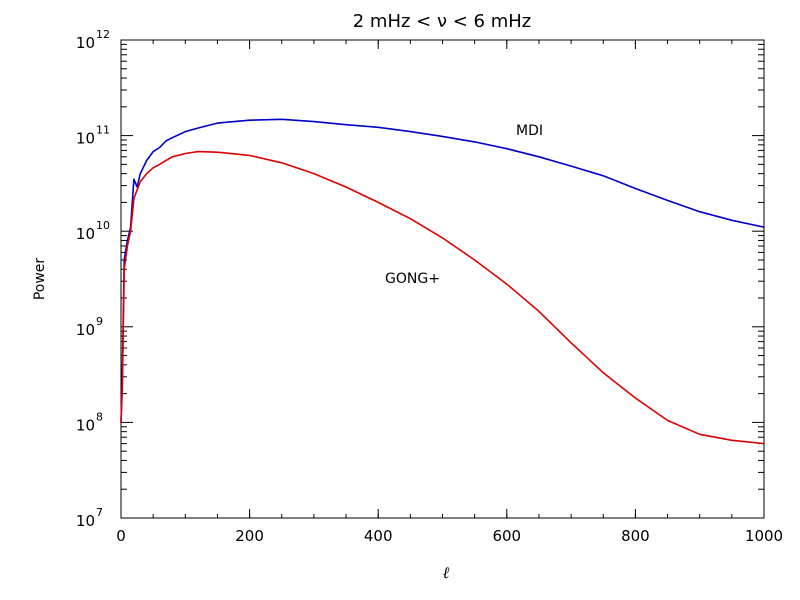 Image resolution: width=800 pixels, height=600 pixels. Describe the element at coordinates (506, 536) in the screenshot. I see `x-tick-label: 600` at that location.